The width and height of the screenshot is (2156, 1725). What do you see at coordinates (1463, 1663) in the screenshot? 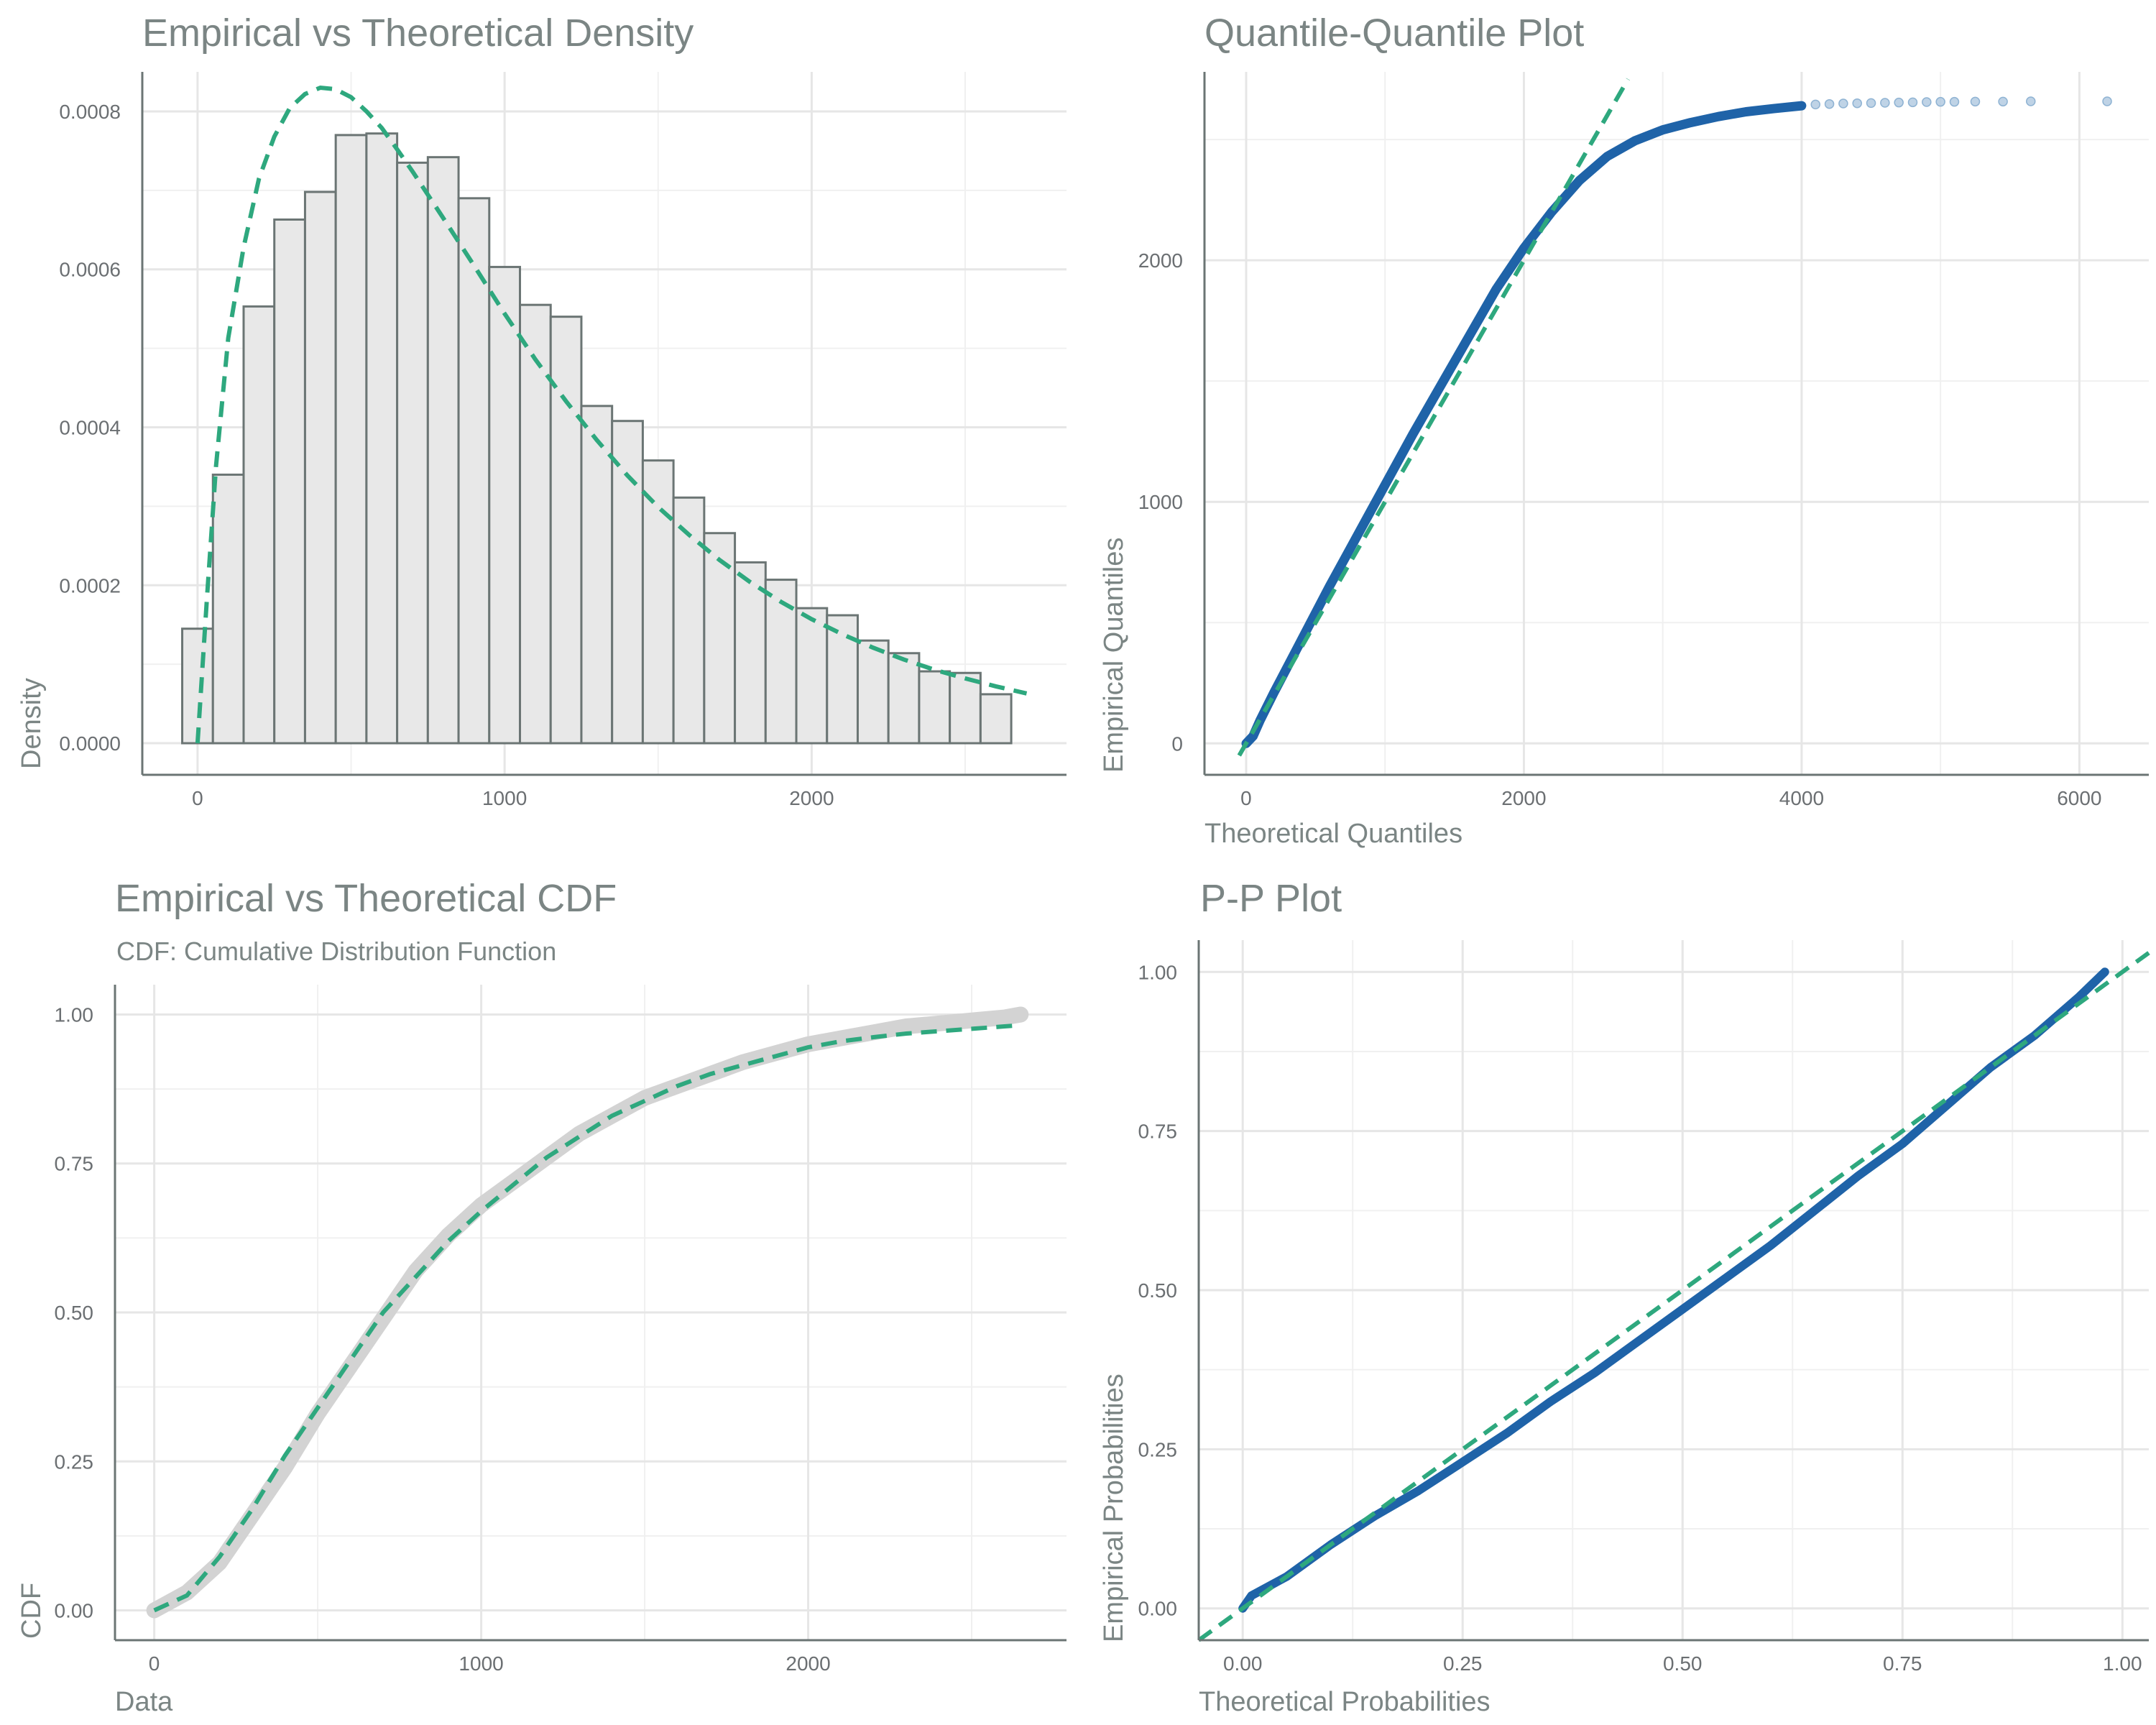
I see `pp-x-tick-label: 0.25` at bounding box center [1463, 1663].